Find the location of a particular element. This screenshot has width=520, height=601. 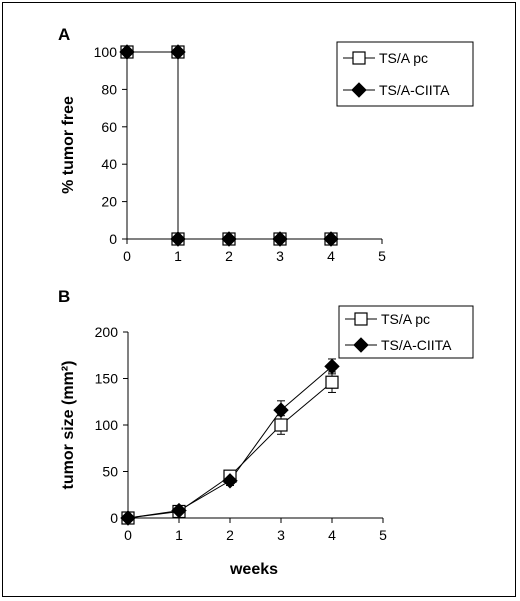

panel-a-ylabel: % tumor free is located at coordinates (68, 145).